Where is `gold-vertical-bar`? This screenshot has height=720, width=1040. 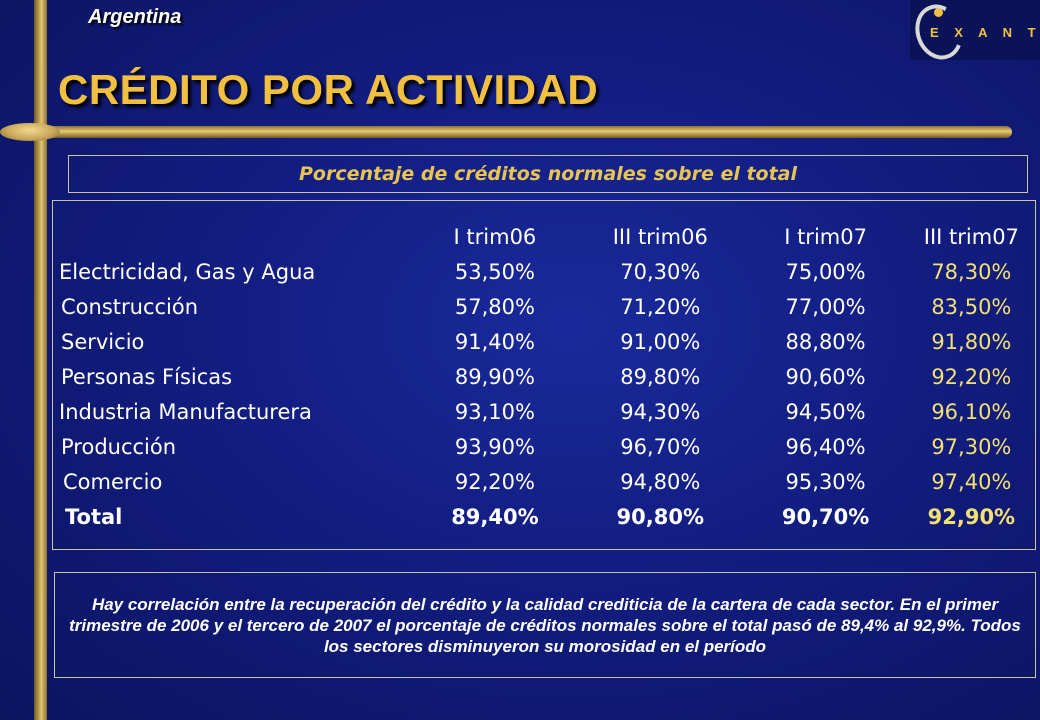
gold-vertical-bar is located at coordinates (40, 360).